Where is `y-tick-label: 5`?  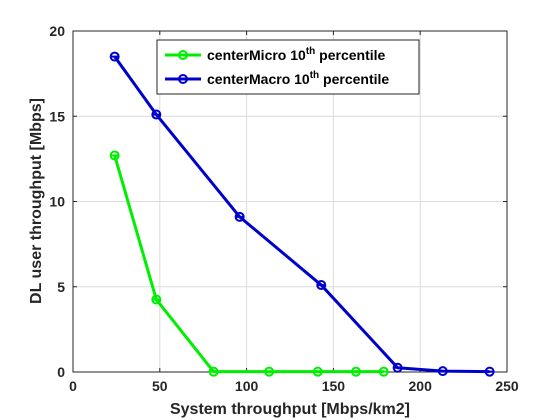 y-tick-label: 5 is located at coordinates (61, 287).